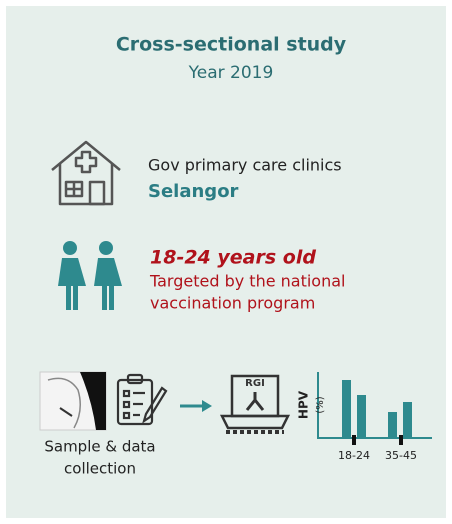 Image resolution: width=452 pixels, height=524 pixels. What do you see at coordinates (90, 275) in the screenshot?
I see `women-icon` at bounding box center [90, 275].